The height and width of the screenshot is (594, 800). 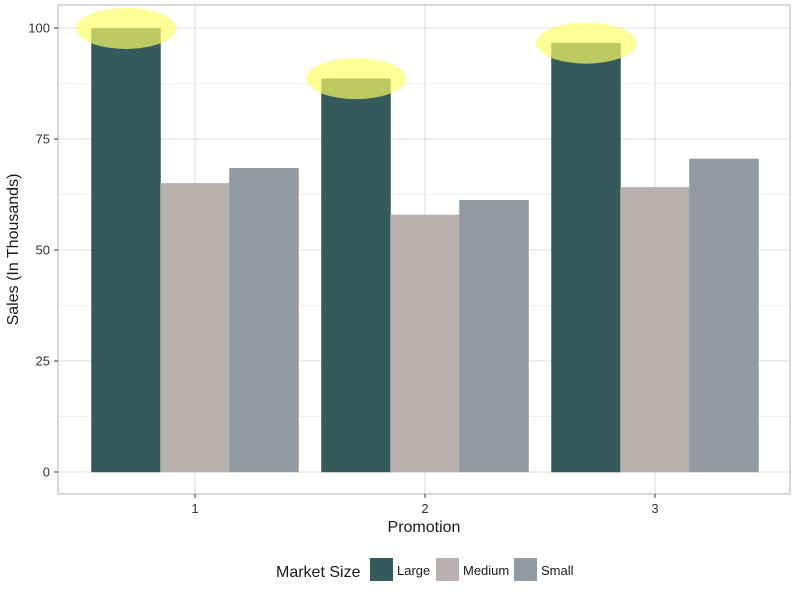 What do you see at coordinates (381, 569) in the screenshot?
I see `legend-swatch-large` at bounding box center [381, 569].